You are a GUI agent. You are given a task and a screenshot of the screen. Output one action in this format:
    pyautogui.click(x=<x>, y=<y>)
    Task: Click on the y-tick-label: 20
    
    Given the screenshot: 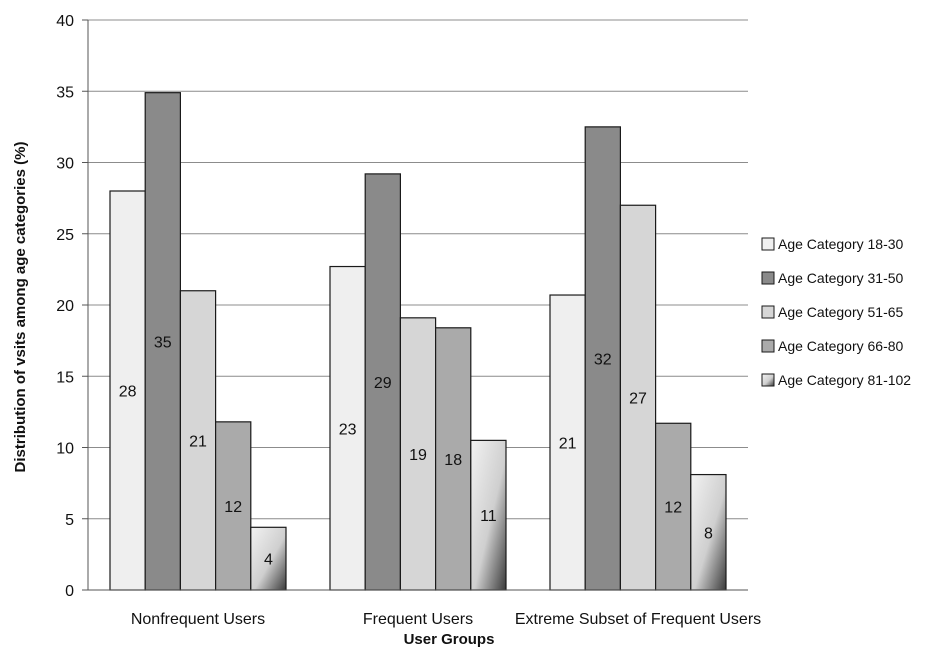 What is the action you would take?
    pyautogui.click(x=65, y=306)
    